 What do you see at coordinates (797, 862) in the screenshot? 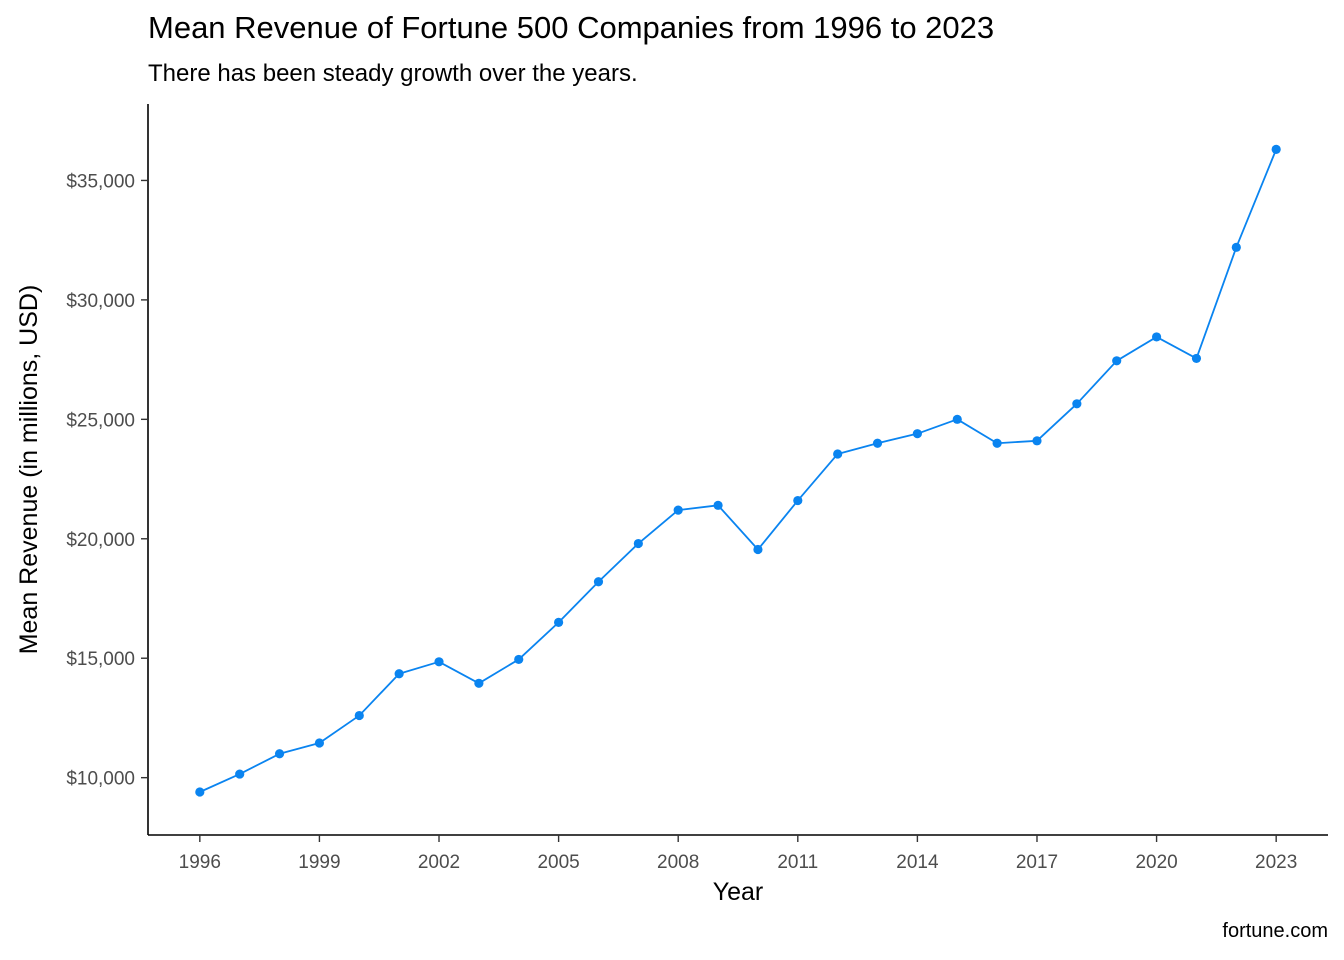
I see `x-tick-label: 2011` at bounding box center [797, 862].